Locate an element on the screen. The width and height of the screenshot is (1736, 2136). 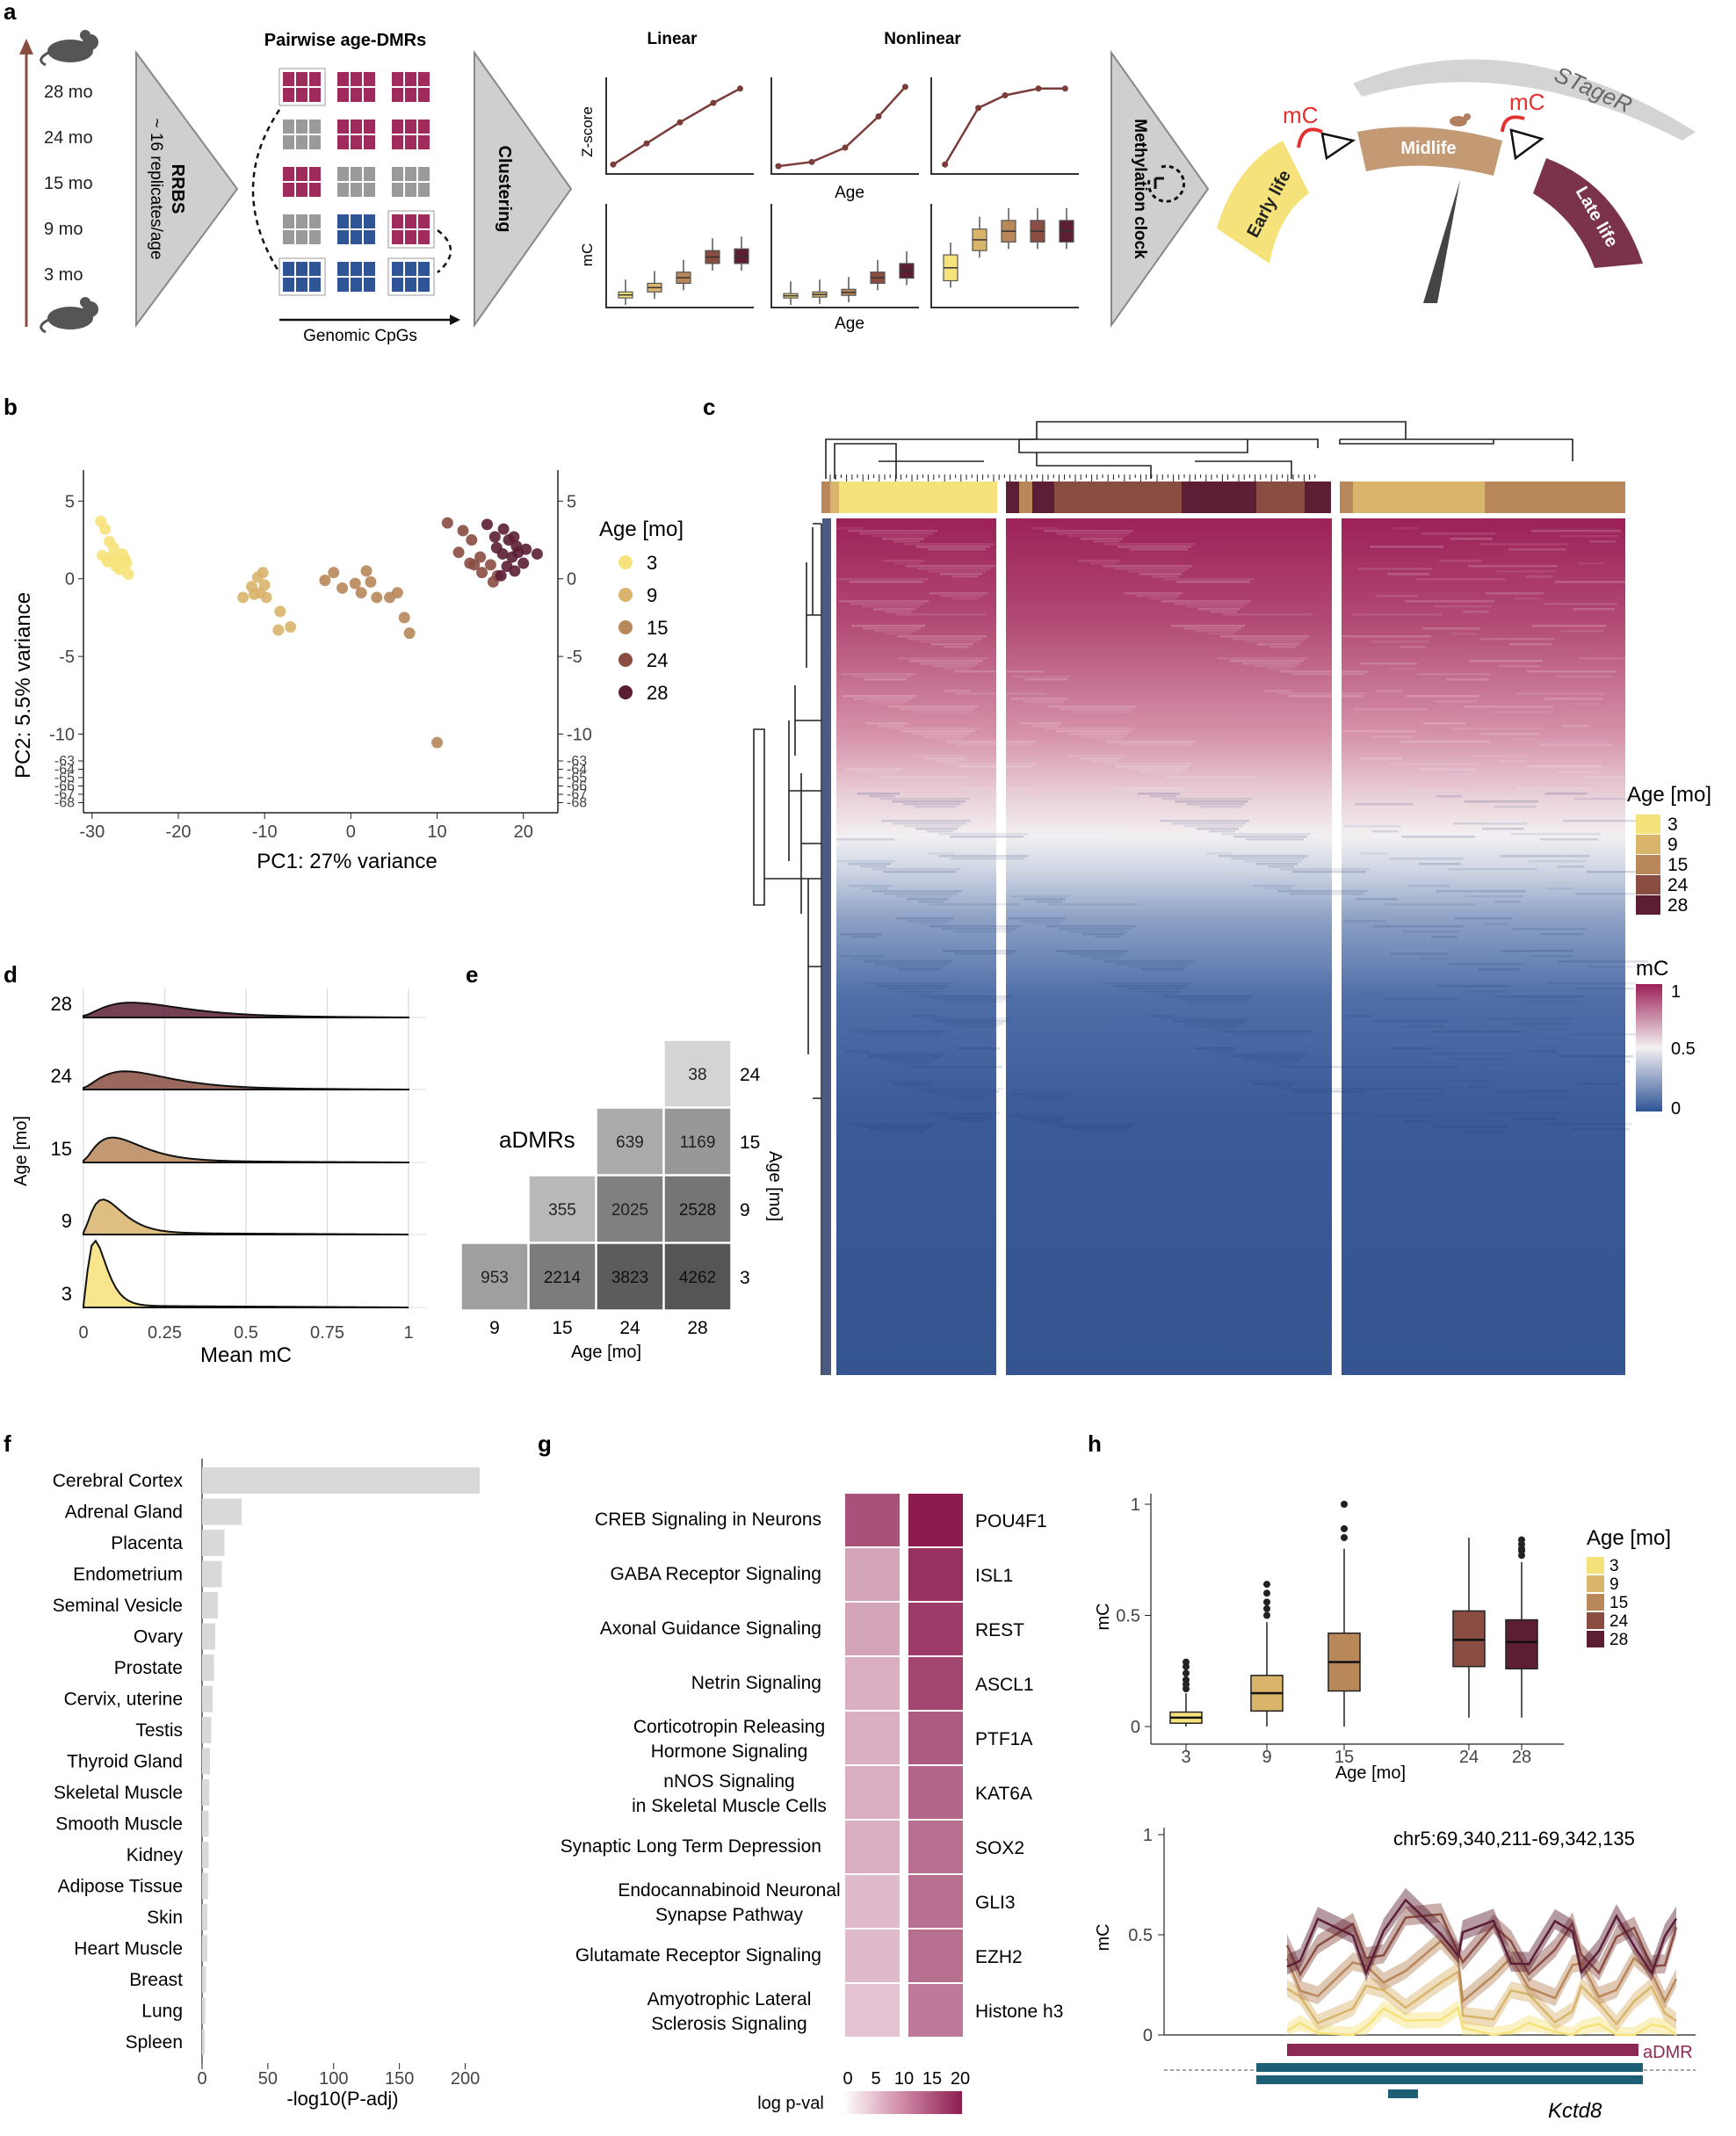
zscore-label: Z-score is located at coordinates (587, 131).